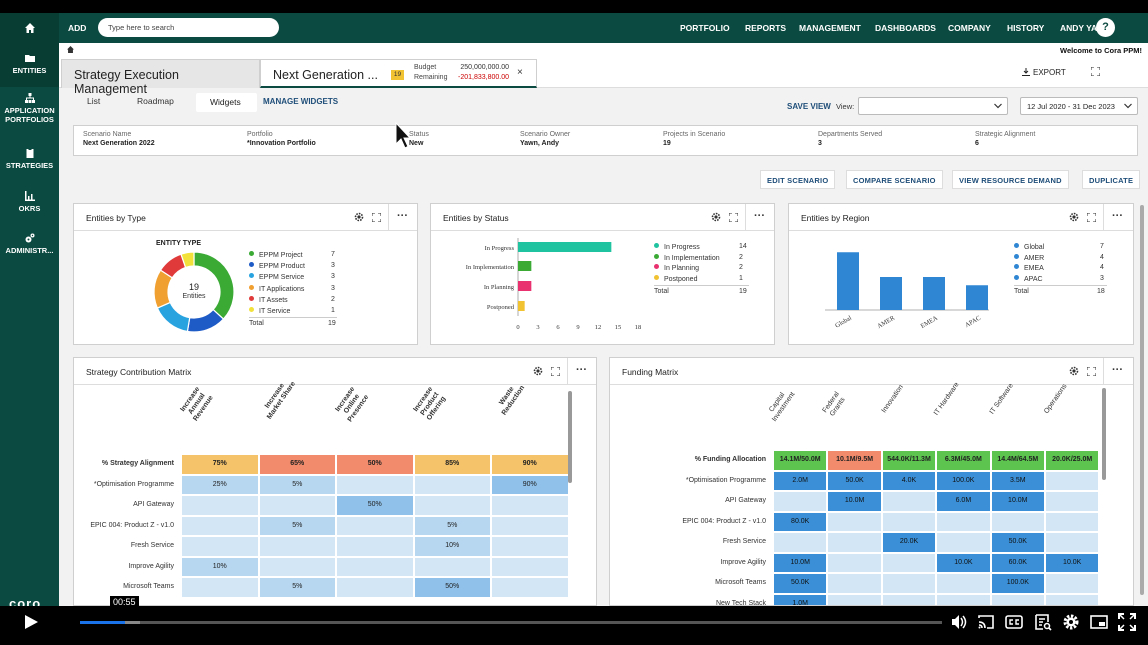 This screenshot has width=1148, height=645. Describe the element at coordinates (1127, 622) in the screenshot. I see `fullscreen-player-icon` at that location.